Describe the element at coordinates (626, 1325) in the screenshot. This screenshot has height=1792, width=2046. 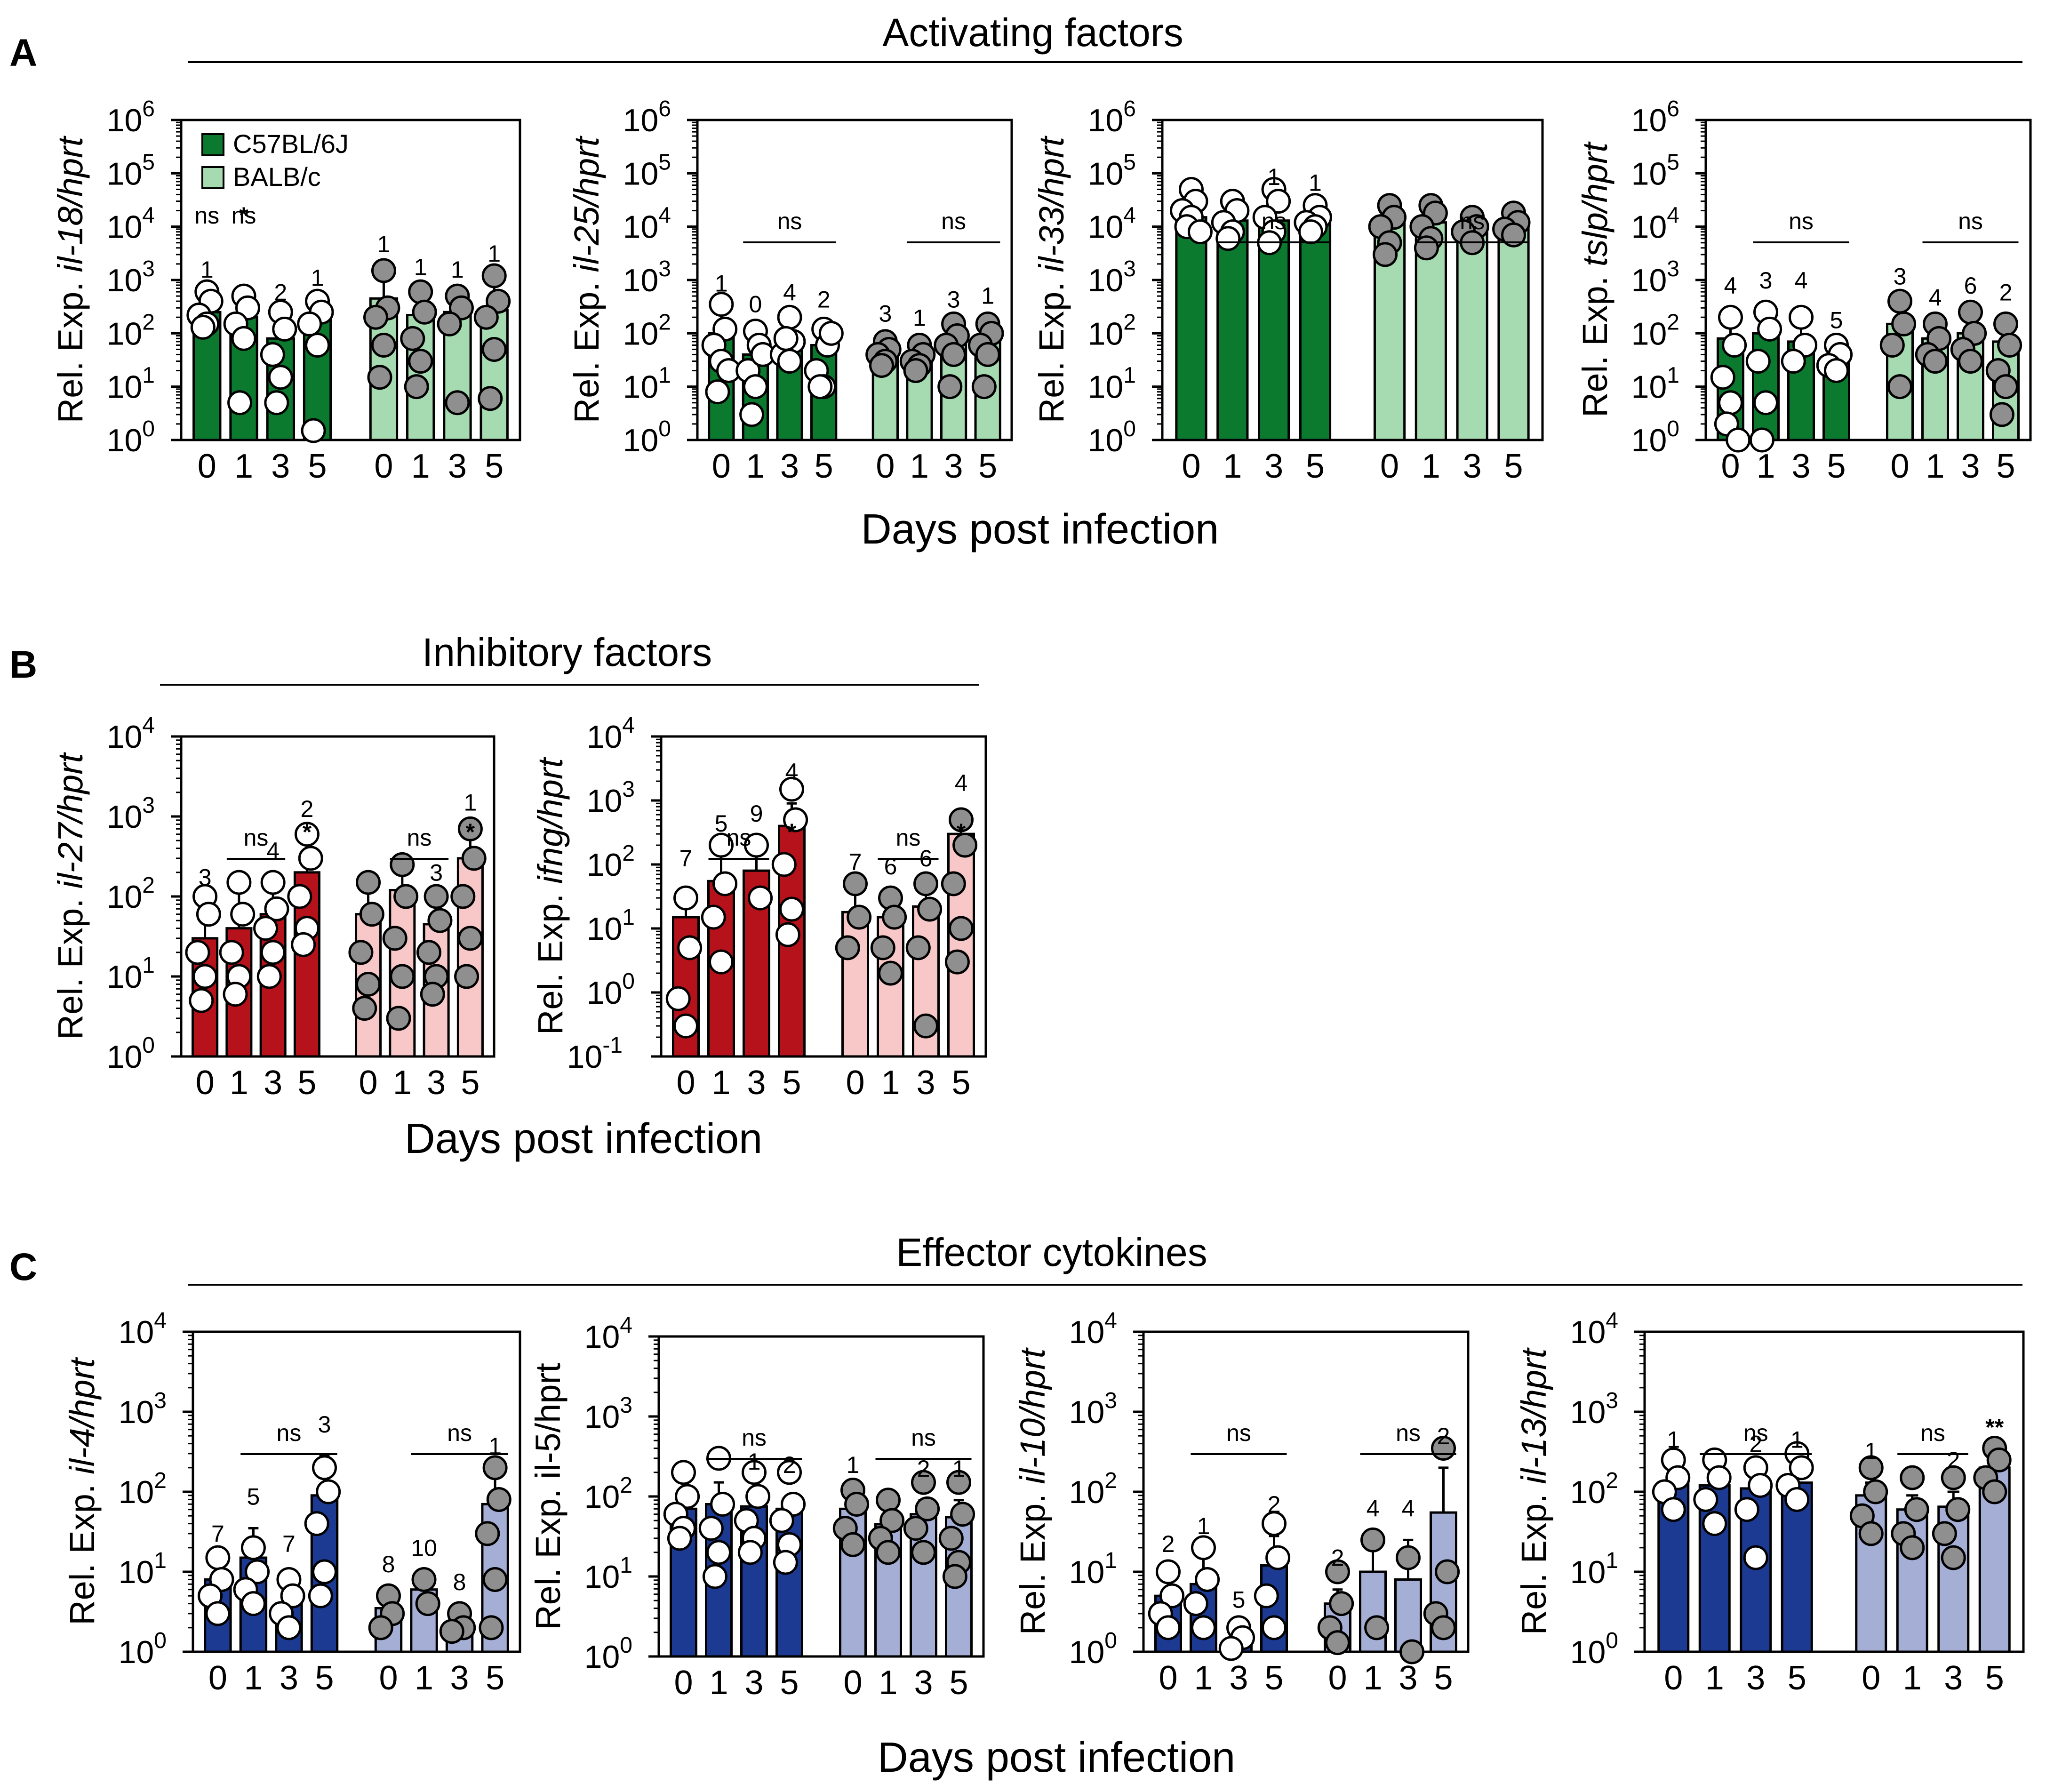
I see `y-tick-exponent: 4` at that location.